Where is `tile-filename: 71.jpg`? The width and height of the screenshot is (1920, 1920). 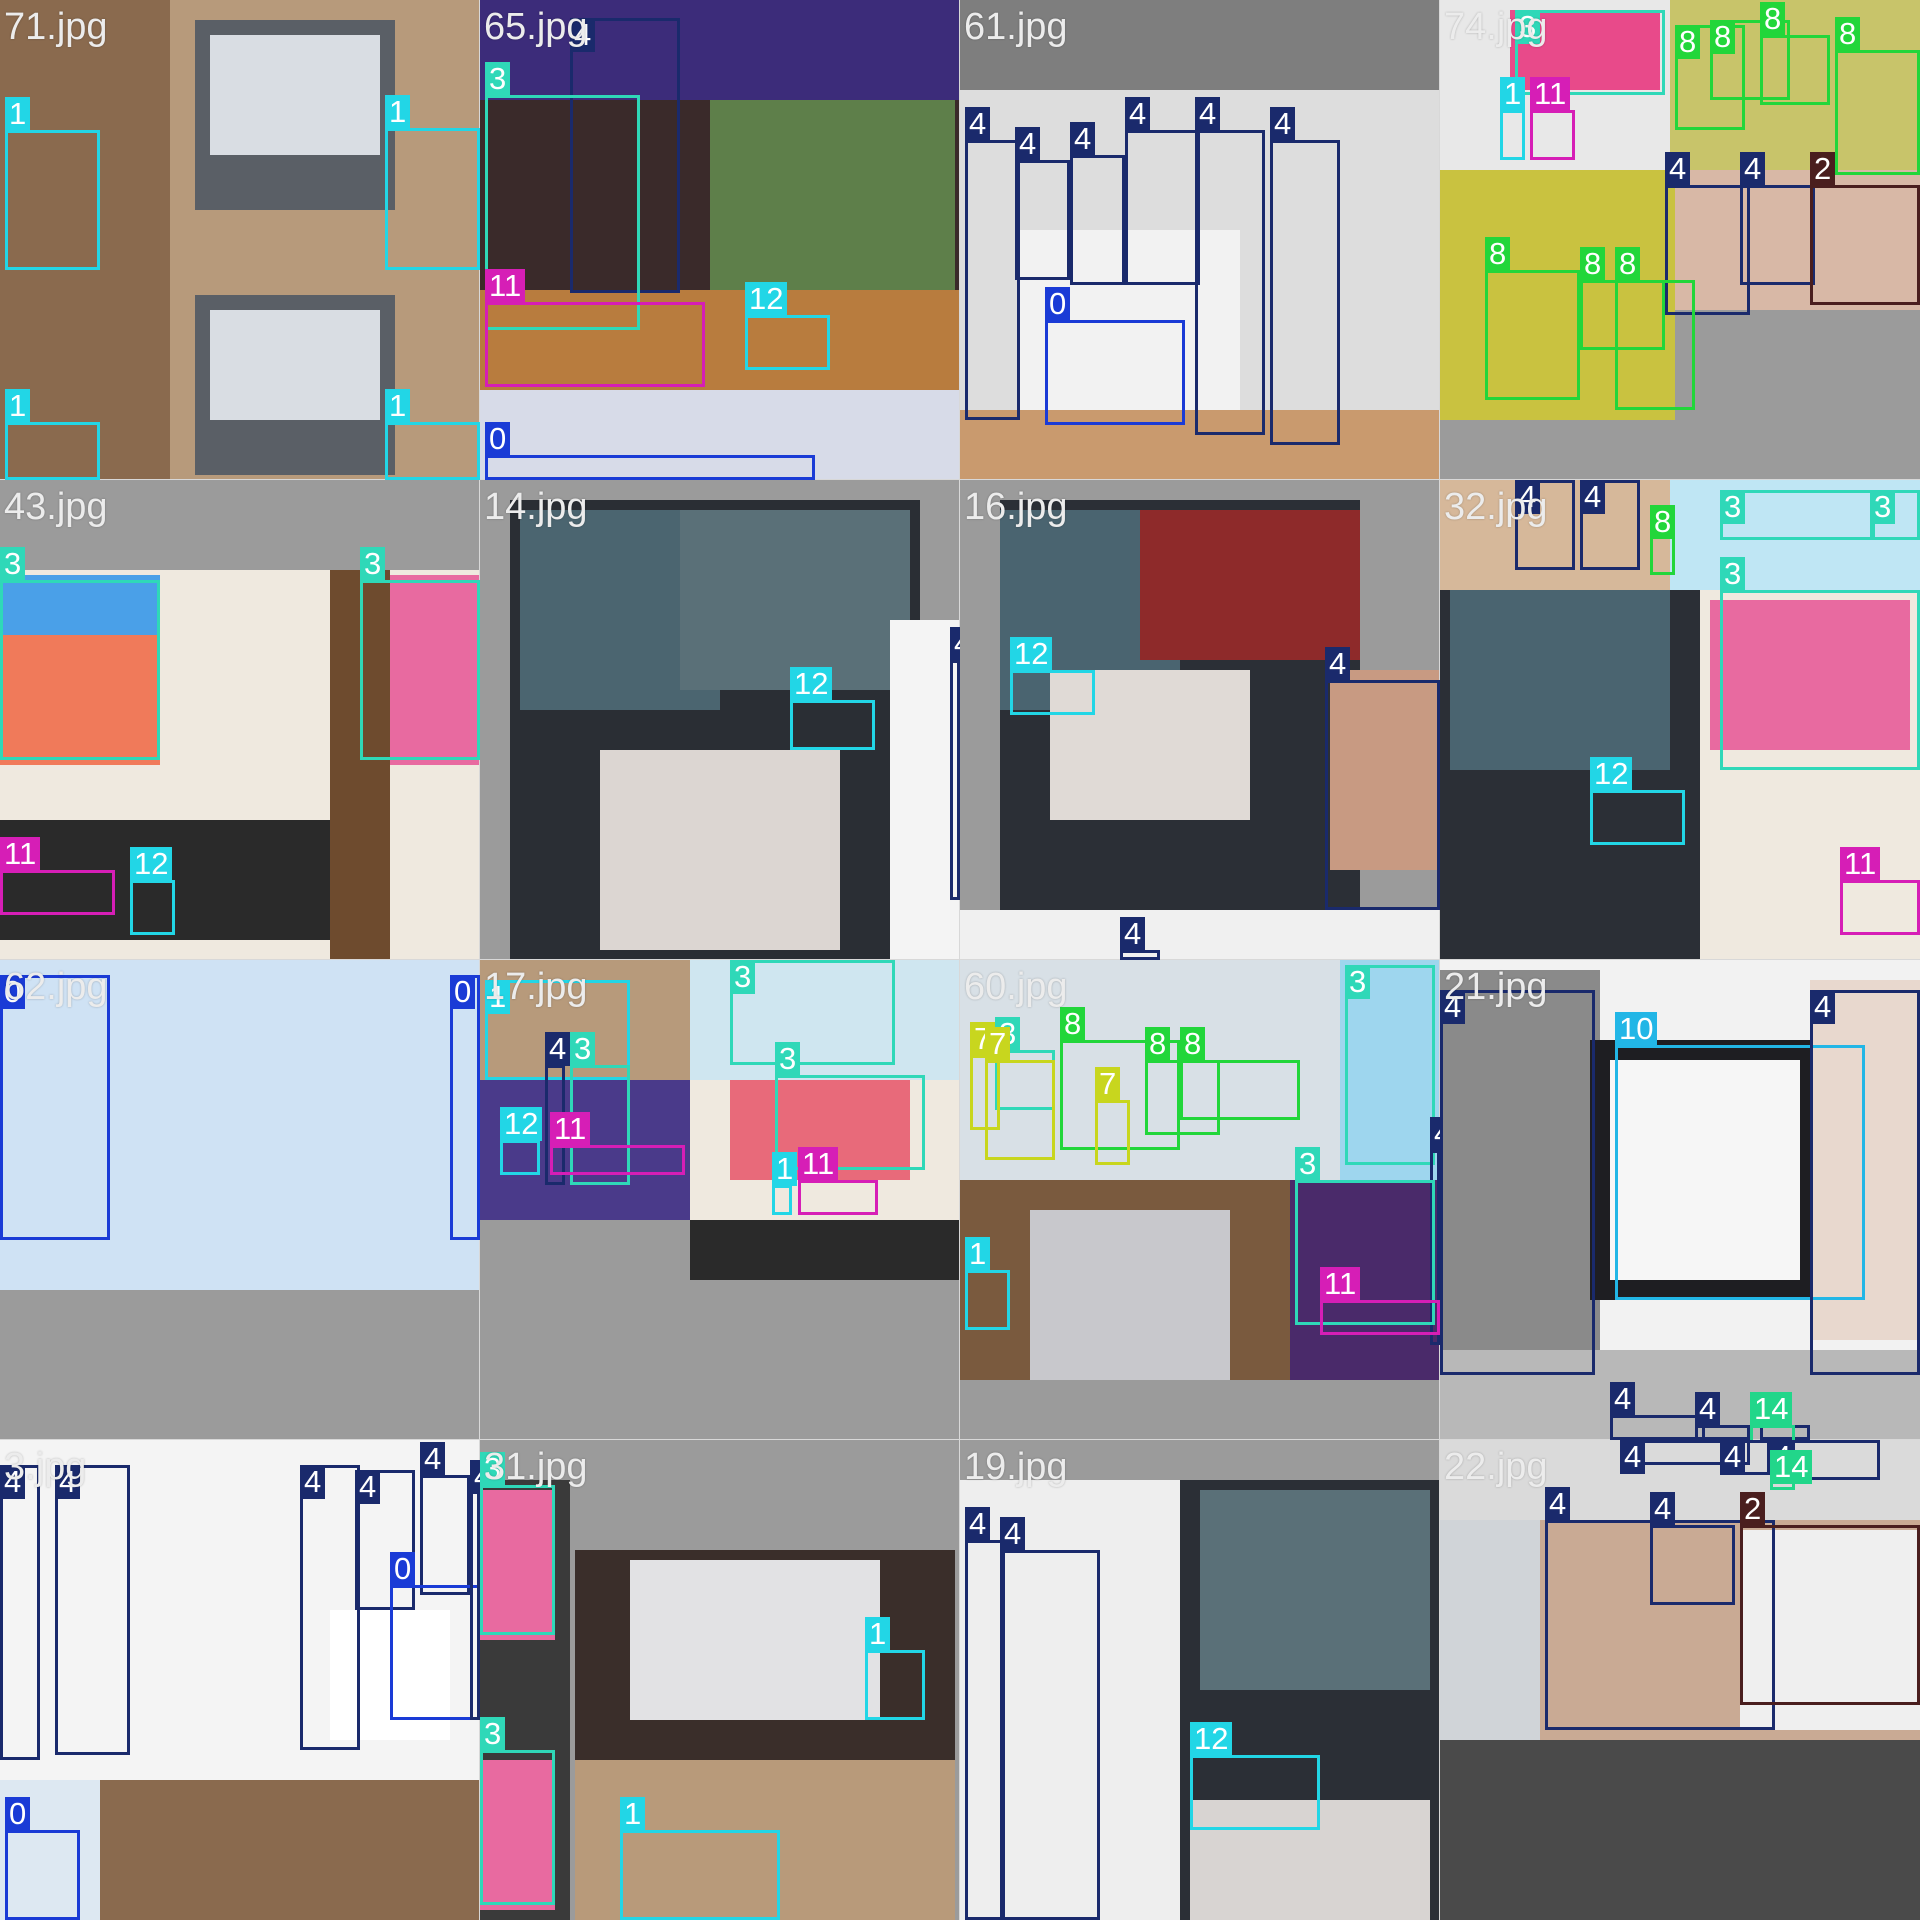 tile-filename: 71.jpg is located at coordinates (56, 27).